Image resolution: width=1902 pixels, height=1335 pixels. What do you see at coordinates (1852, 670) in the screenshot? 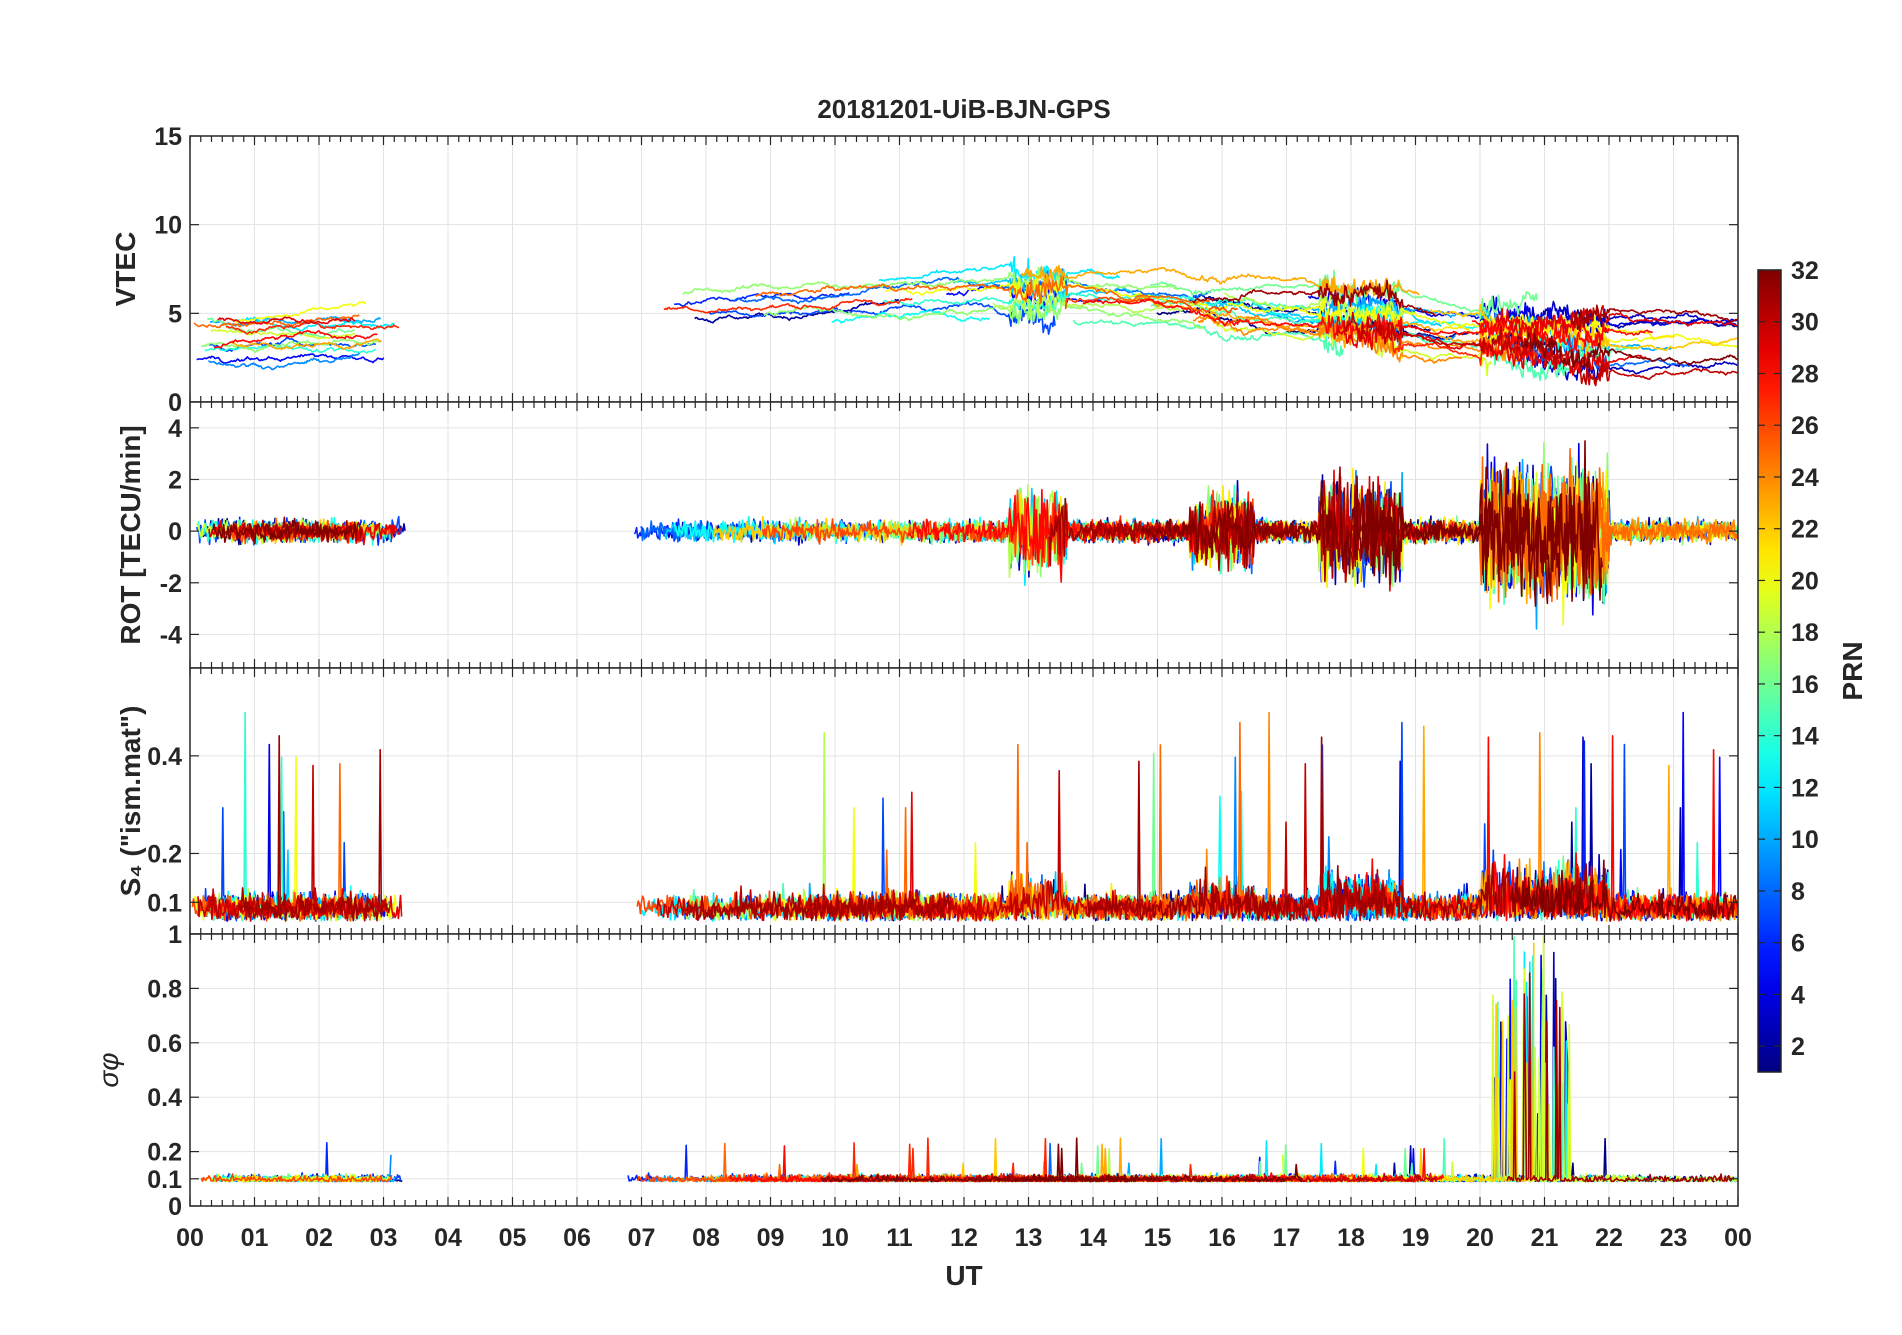
I see `colorbar-label: PRN` at bounding box center [1852, 670].